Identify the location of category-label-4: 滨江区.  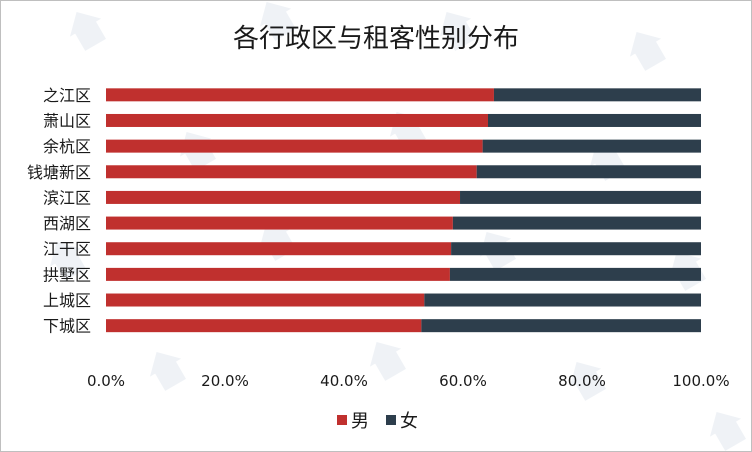
(67, 197).